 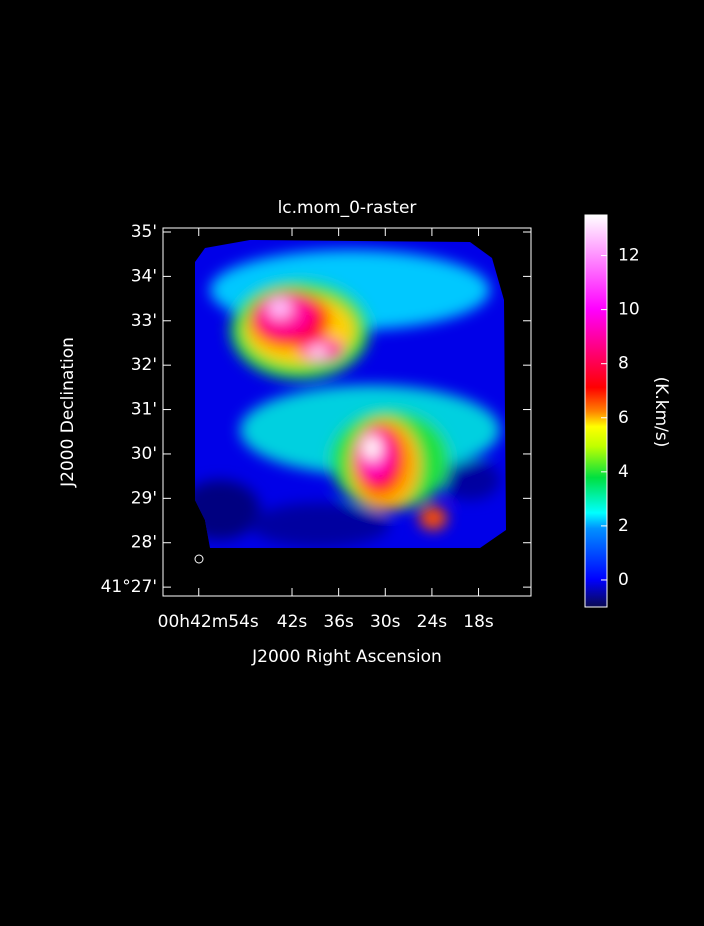 What do you see at coordinates (623, 418) in the screenshot?
I see `colorbar-tick-label: 6` at bounding box center [623, 418].